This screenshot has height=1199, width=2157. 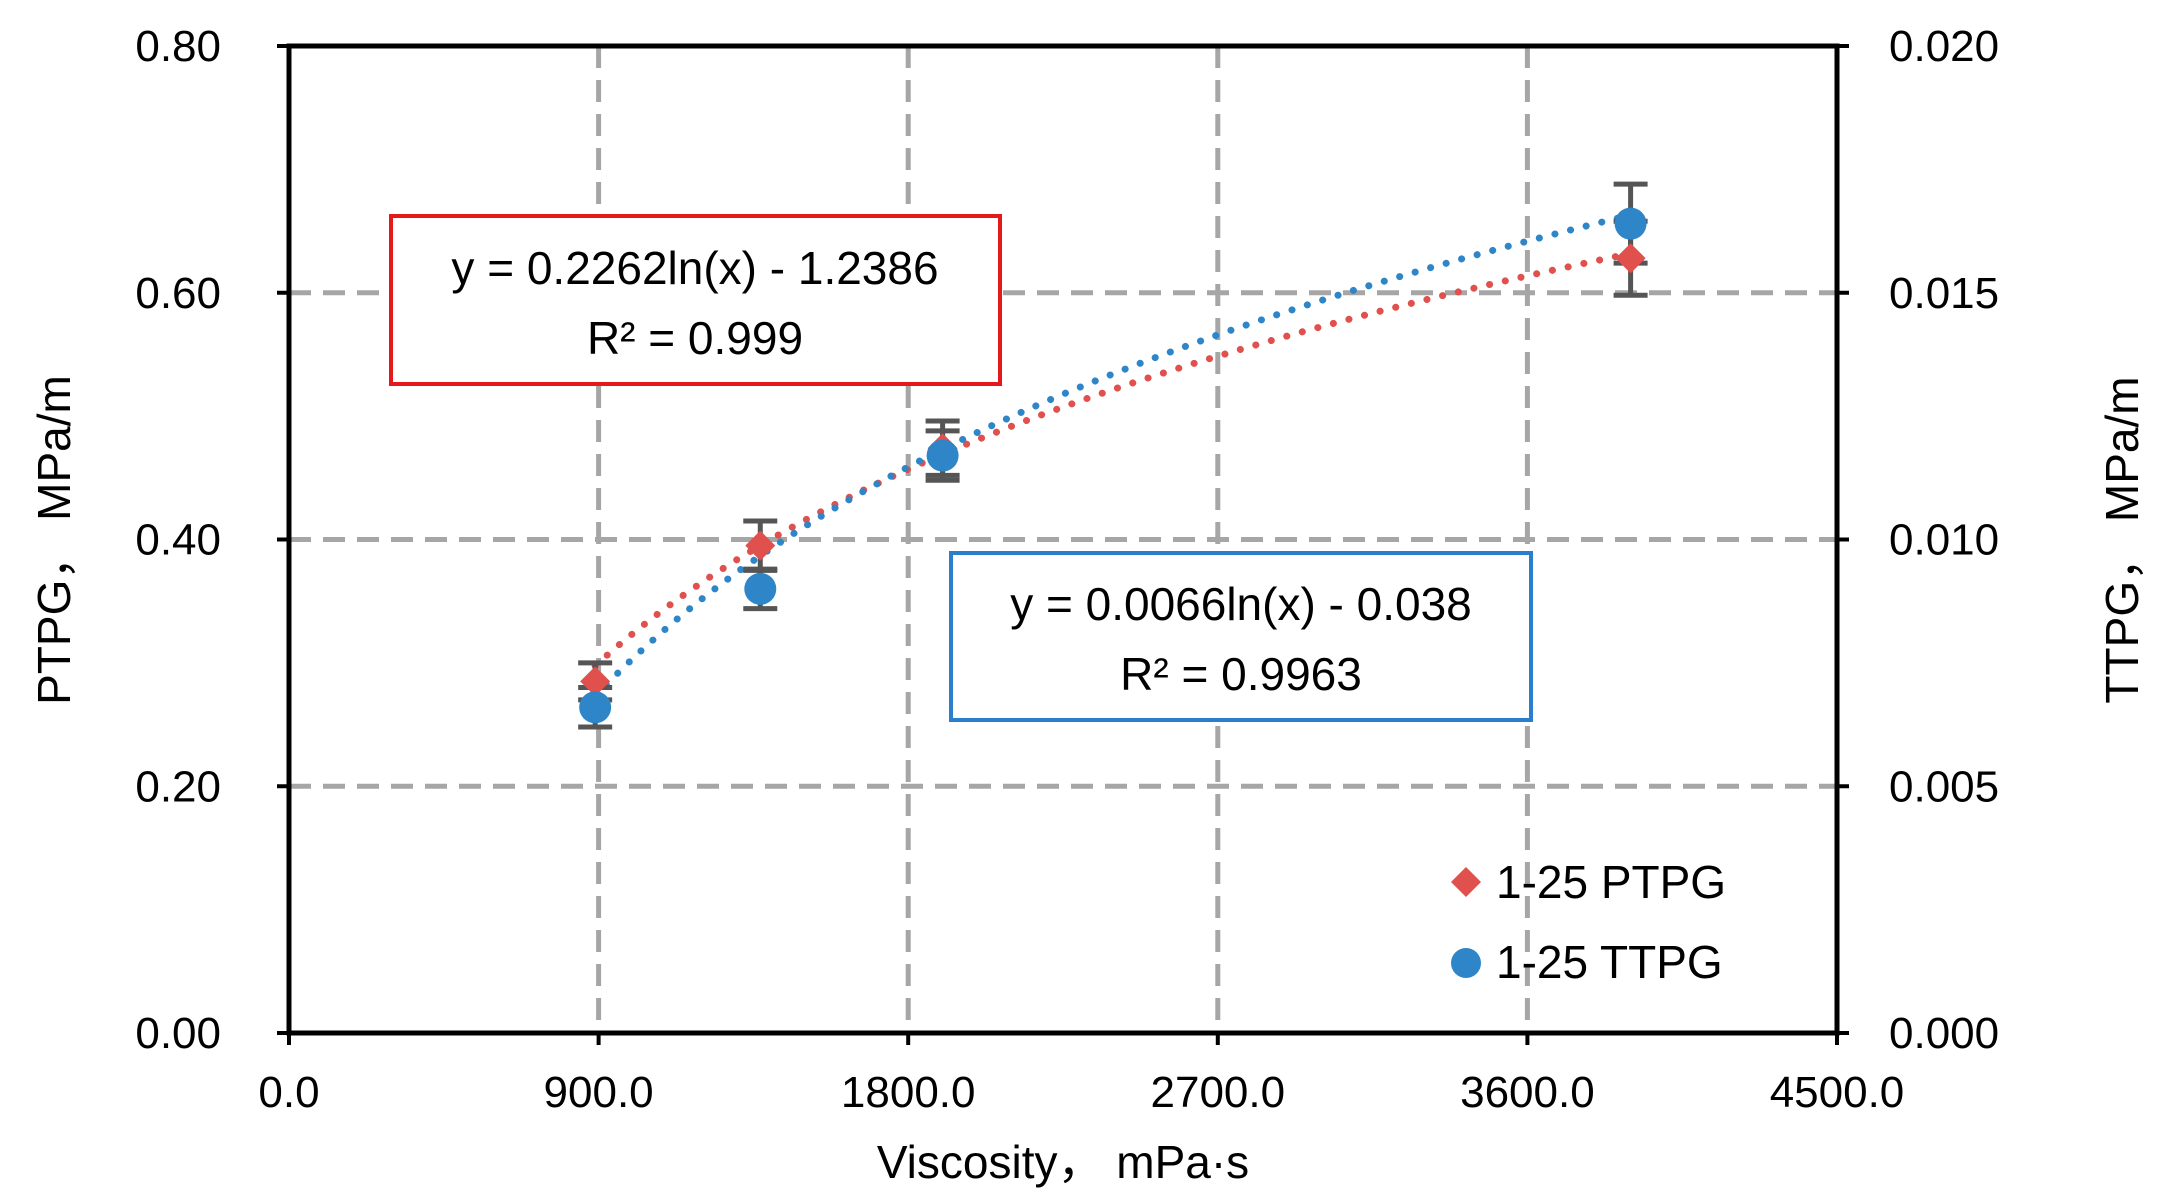 What do you see at coordinates (54, 540) in the screenshot?
I see `y-left-axis-title: PTPG， MPa/m` at bounding box center [54, 540].